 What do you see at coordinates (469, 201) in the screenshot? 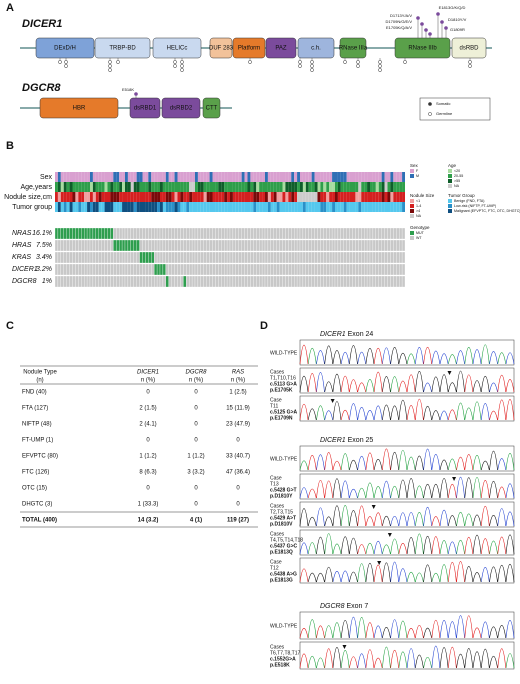
I see `legend-label: Benign (FND, FTA)` at bounding box center [469, 201].